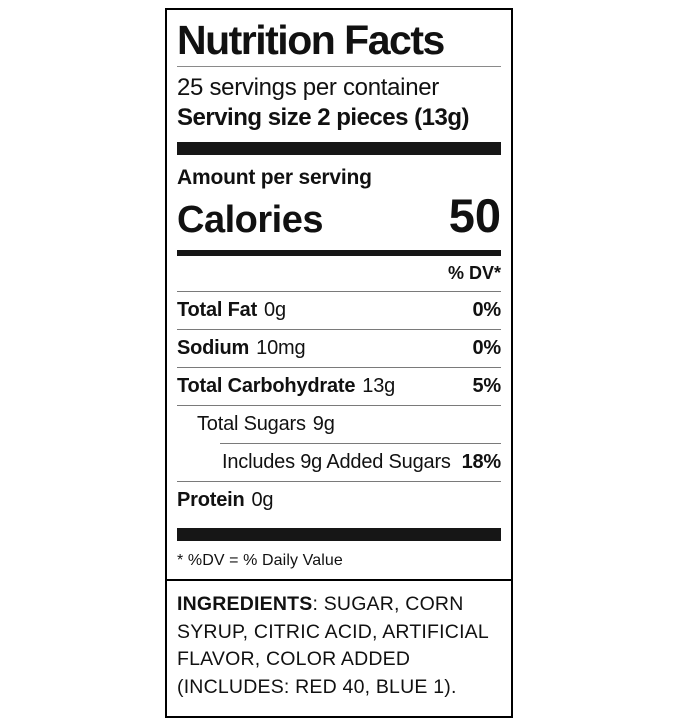 Image resolution: width=679 pixels, height=718 pixels. What do you see at coordinates (311, 40) in the screenshot?
I see `nutrition-facts-title: Nutrition Facts` at bounding box center [311, 40].